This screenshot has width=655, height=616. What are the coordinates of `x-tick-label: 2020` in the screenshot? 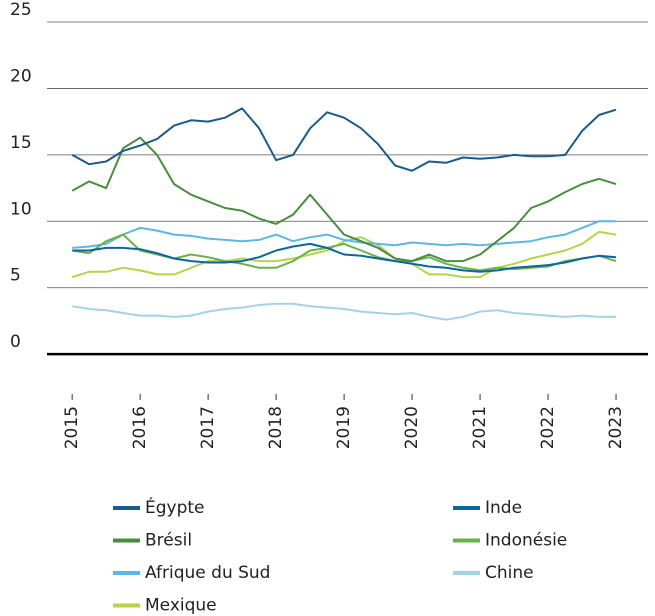 It's located at (412, 427).